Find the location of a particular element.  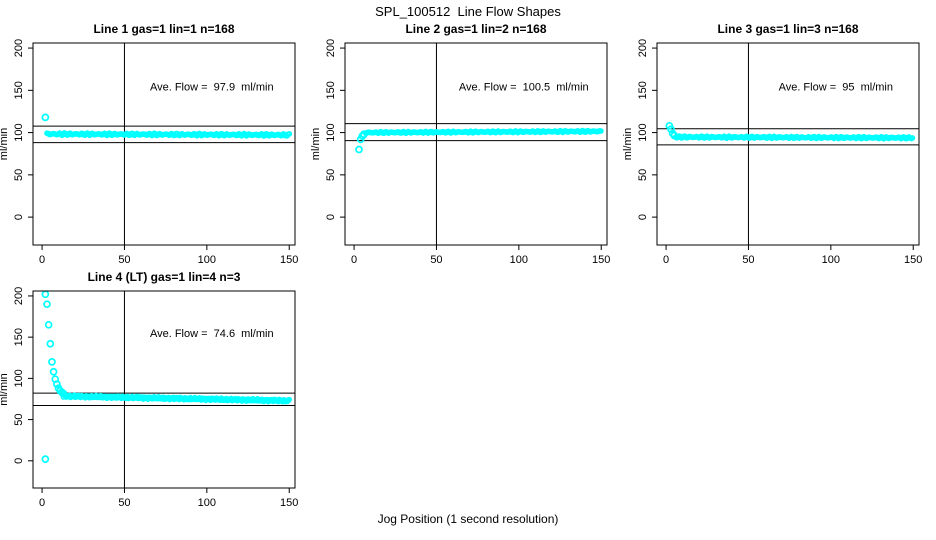

panel-2-title: Line 2 gas=1 lin=2 n=168 is located at coordinates (475, 29).